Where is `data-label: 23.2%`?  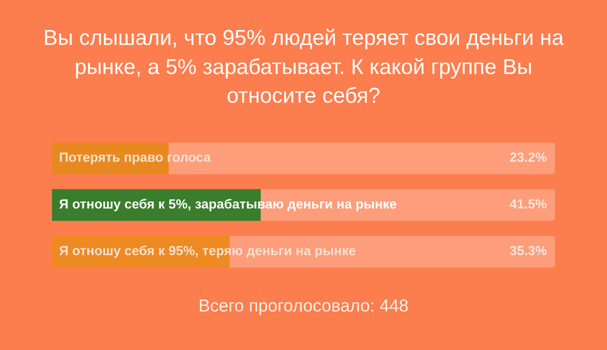
data-label: 23.2% is located at coordinates (528, 157).